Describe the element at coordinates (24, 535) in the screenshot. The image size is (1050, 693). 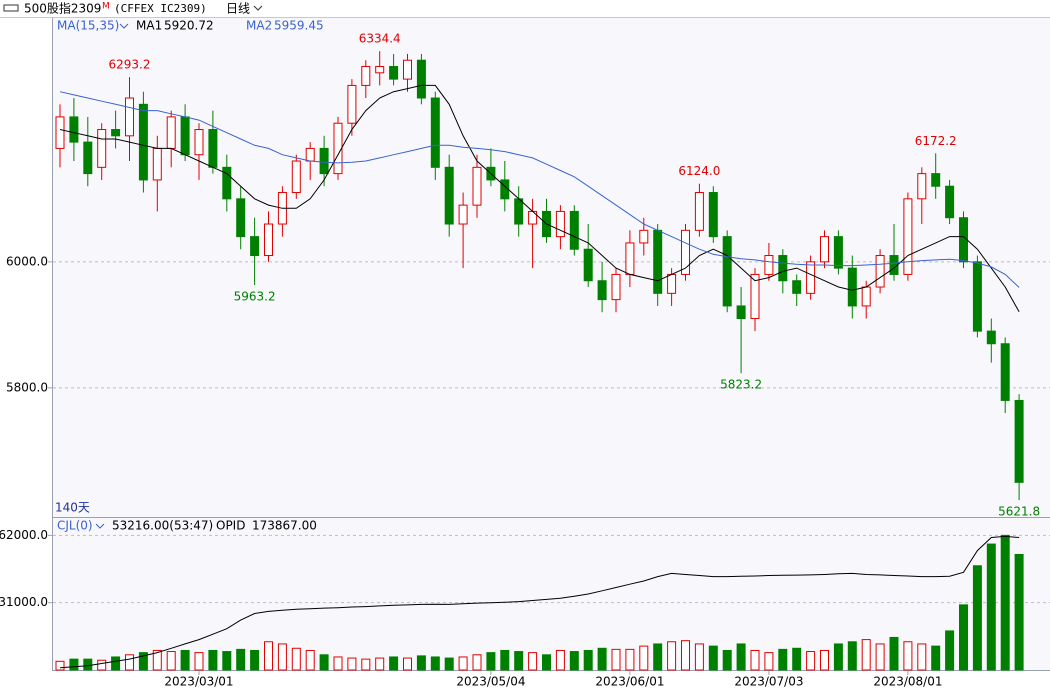
I see `volume-tick-label: 62000.0` at that location.